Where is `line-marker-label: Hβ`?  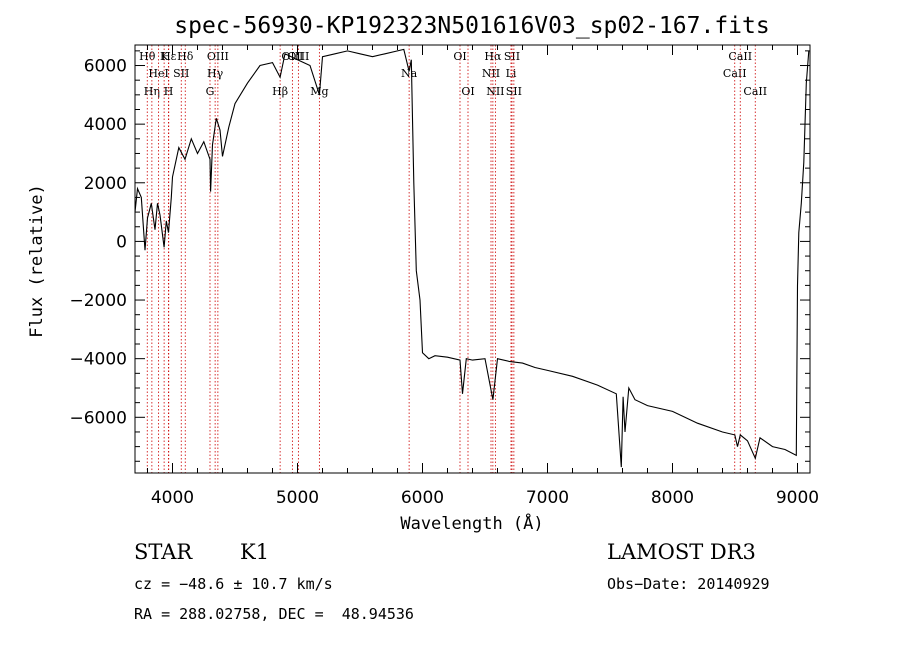 line-marker-label: Hβ is located at coordinates (280, 91).